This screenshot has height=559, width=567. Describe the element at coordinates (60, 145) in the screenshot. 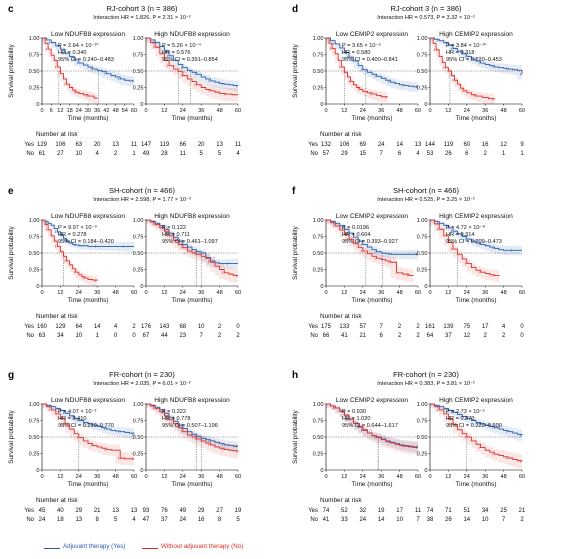

I see `risk-yes-value: 106` at that location.